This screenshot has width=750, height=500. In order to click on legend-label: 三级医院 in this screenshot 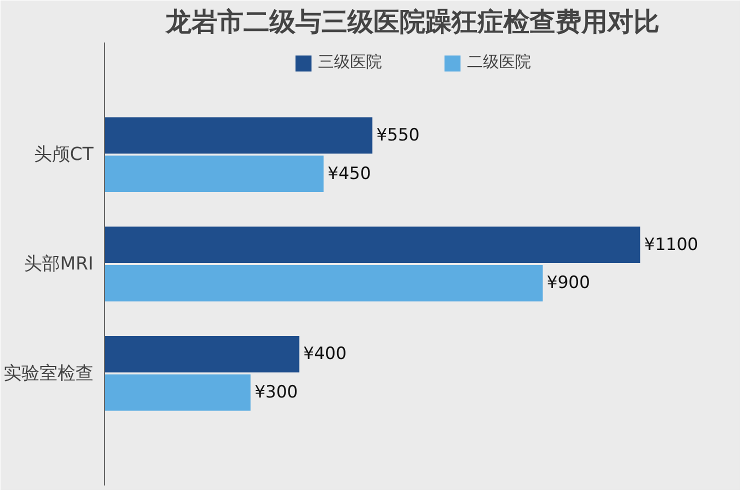, I will do `click(350, 62)`.